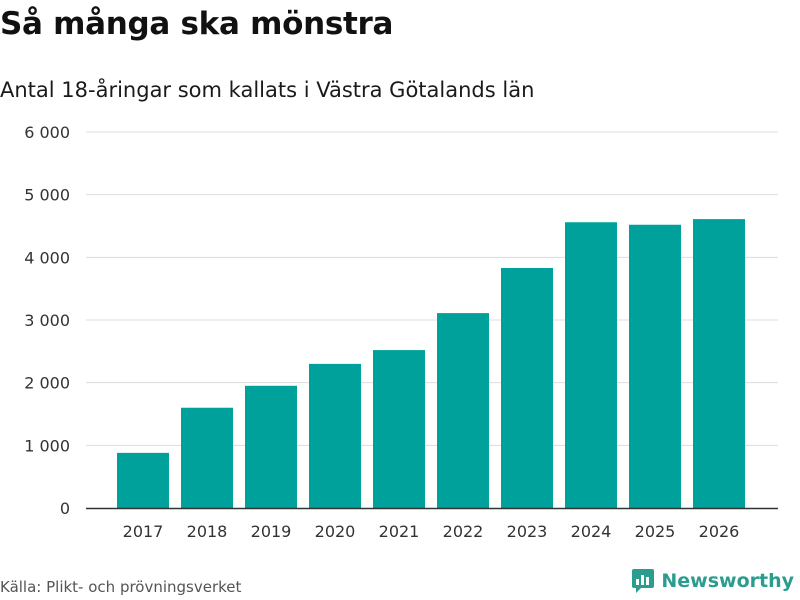  What do you see at coordinates (335, 531) in the screenshot?
I see `x-tick-label: 2020` at bounding box center [335, 531].